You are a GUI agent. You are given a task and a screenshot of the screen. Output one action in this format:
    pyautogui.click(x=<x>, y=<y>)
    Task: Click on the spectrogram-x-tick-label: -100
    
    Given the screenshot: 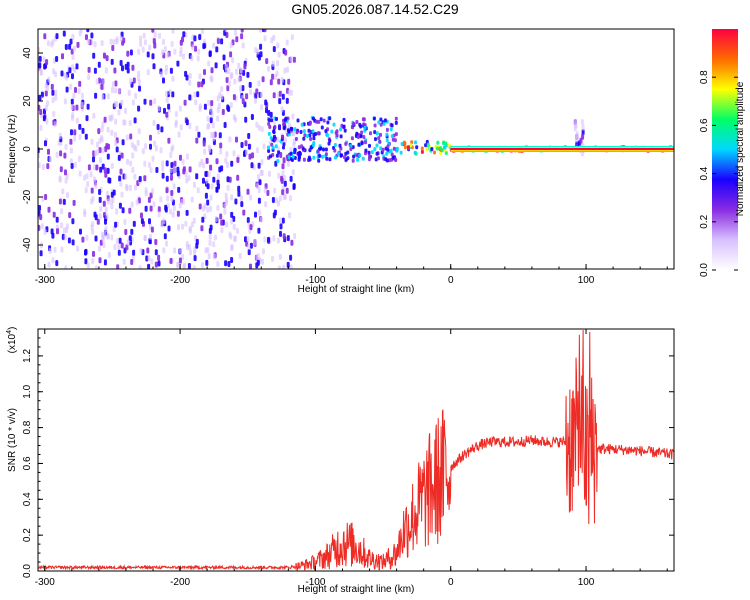 What is the action you would take?
    pyautogui.click(x=315, y=280)
    